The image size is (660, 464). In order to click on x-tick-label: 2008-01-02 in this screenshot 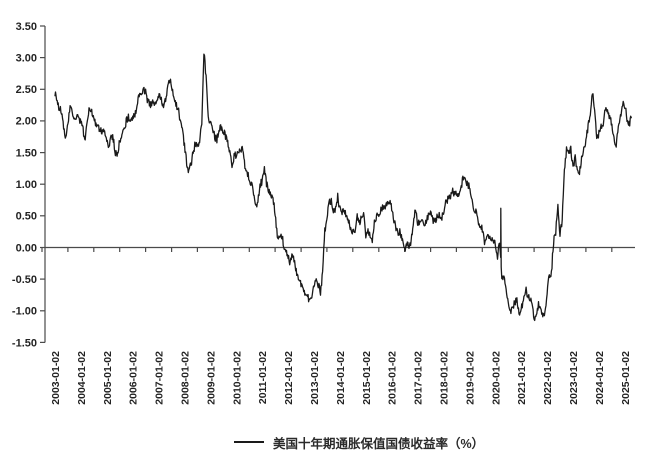, I will do `click(186, 378)`.